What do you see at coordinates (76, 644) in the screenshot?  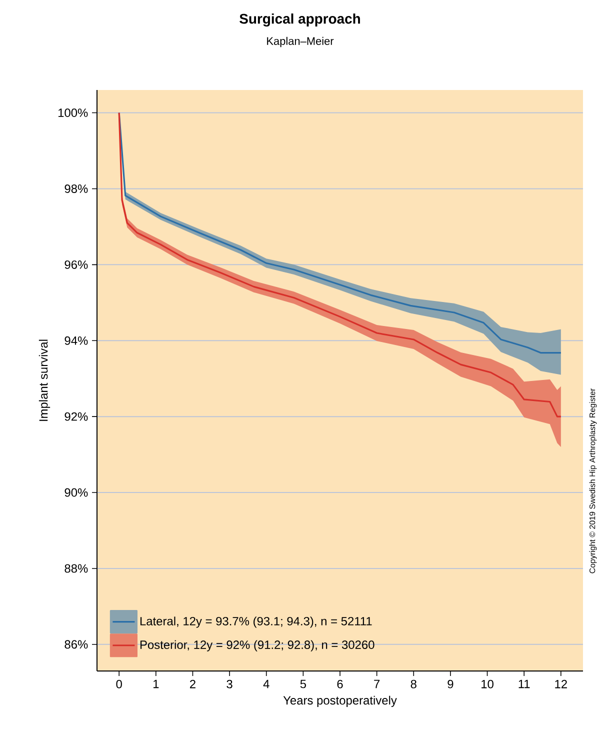 I see `y-tick-label: 86%` at bounding box center [76, 644].